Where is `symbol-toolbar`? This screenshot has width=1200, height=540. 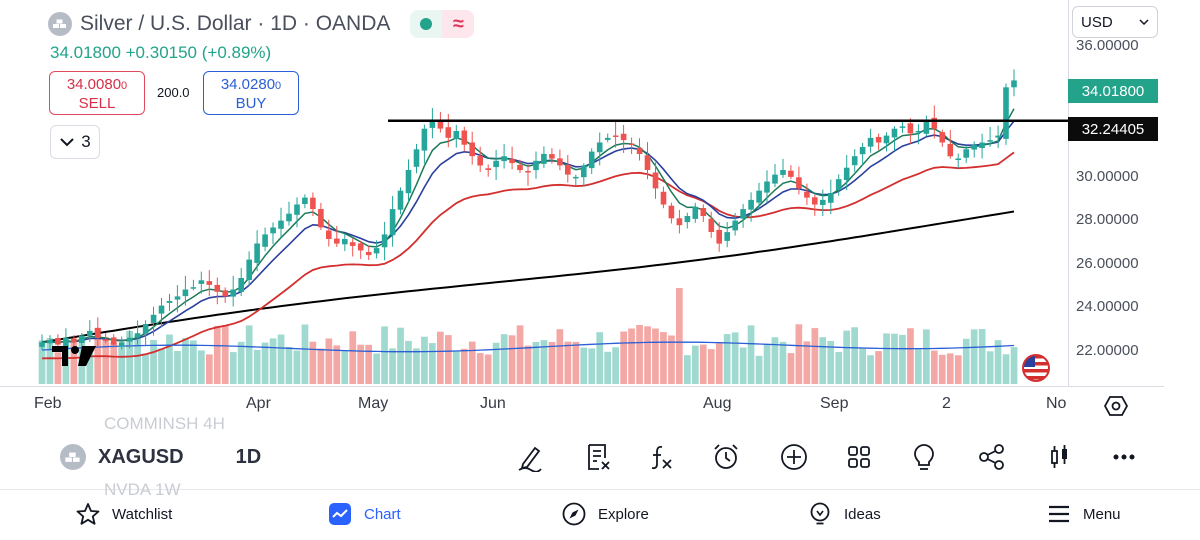
symbol-toolbar is located at coordinates (600, 457).